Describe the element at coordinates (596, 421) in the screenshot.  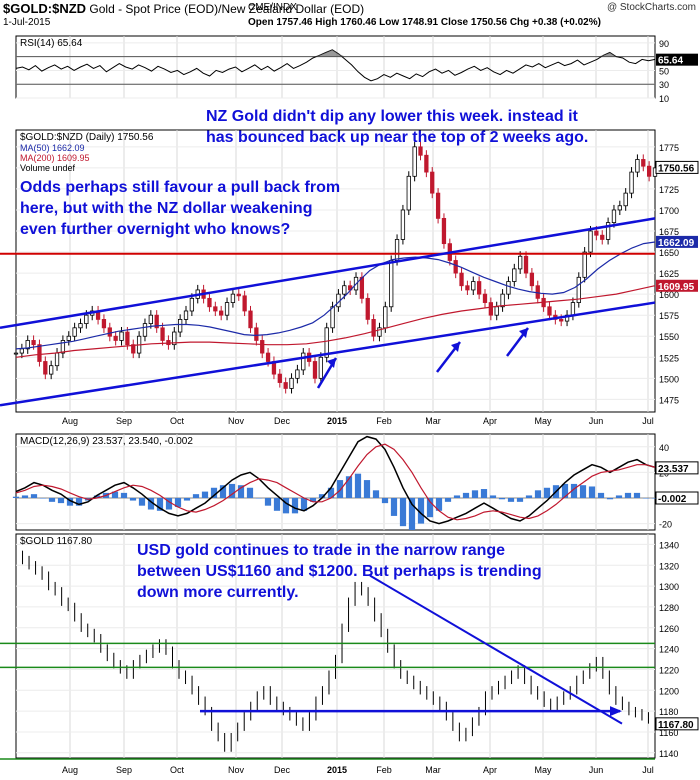
I see `month-label-upper: Jun` at that location.